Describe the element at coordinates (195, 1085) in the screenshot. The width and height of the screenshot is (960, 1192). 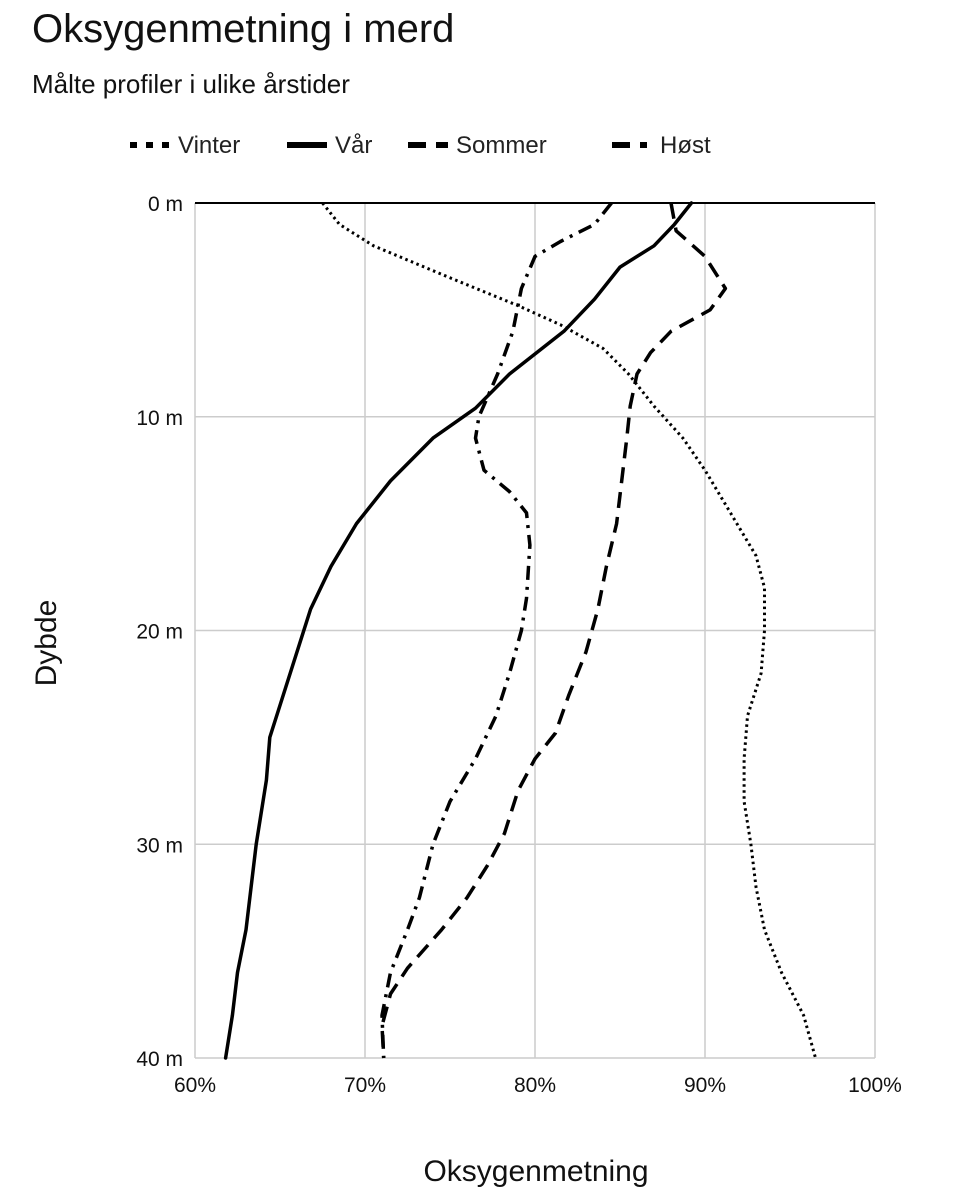
I see `x-tick-label: 60%` at that location.